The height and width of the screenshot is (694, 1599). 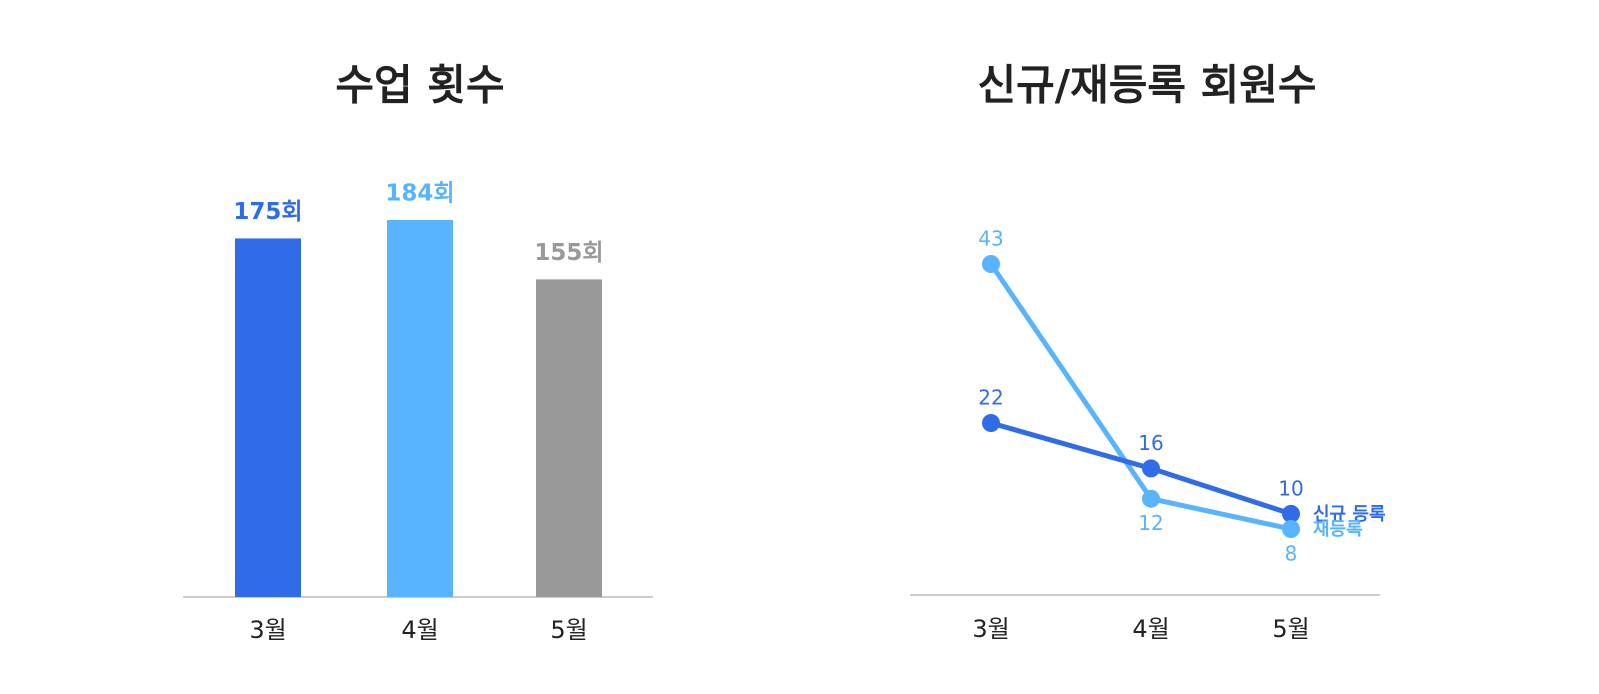 What do you see at coordinates (419, 194) in the screenshot?
I see `data-label: 184회` at bounding box center [419, 194].